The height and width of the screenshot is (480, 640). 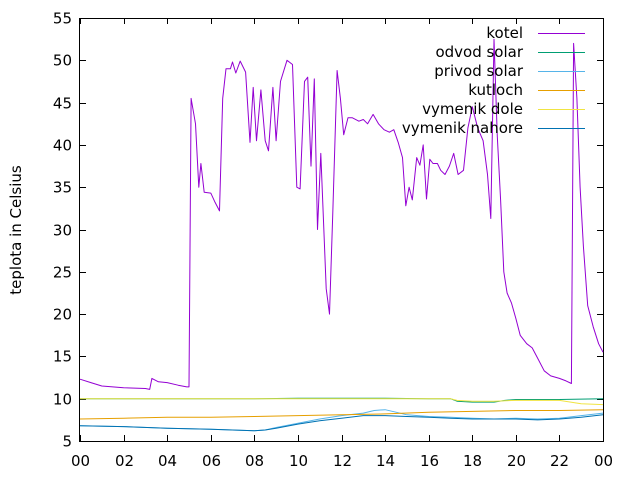 What do you see at coordinates (16, 230) in the screenshot?
I see `y-axis-label: teplota in Celsius` at bounding box center [16, 230].